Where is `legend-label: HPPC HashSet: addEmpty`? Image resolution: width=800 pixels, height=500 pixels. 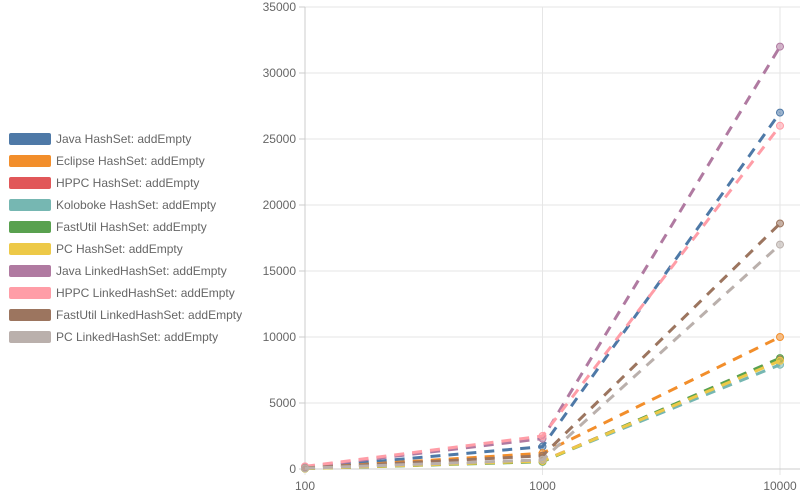 legend-label: HPPC HashSet: addEmpty is located at coordinates (127, 183).